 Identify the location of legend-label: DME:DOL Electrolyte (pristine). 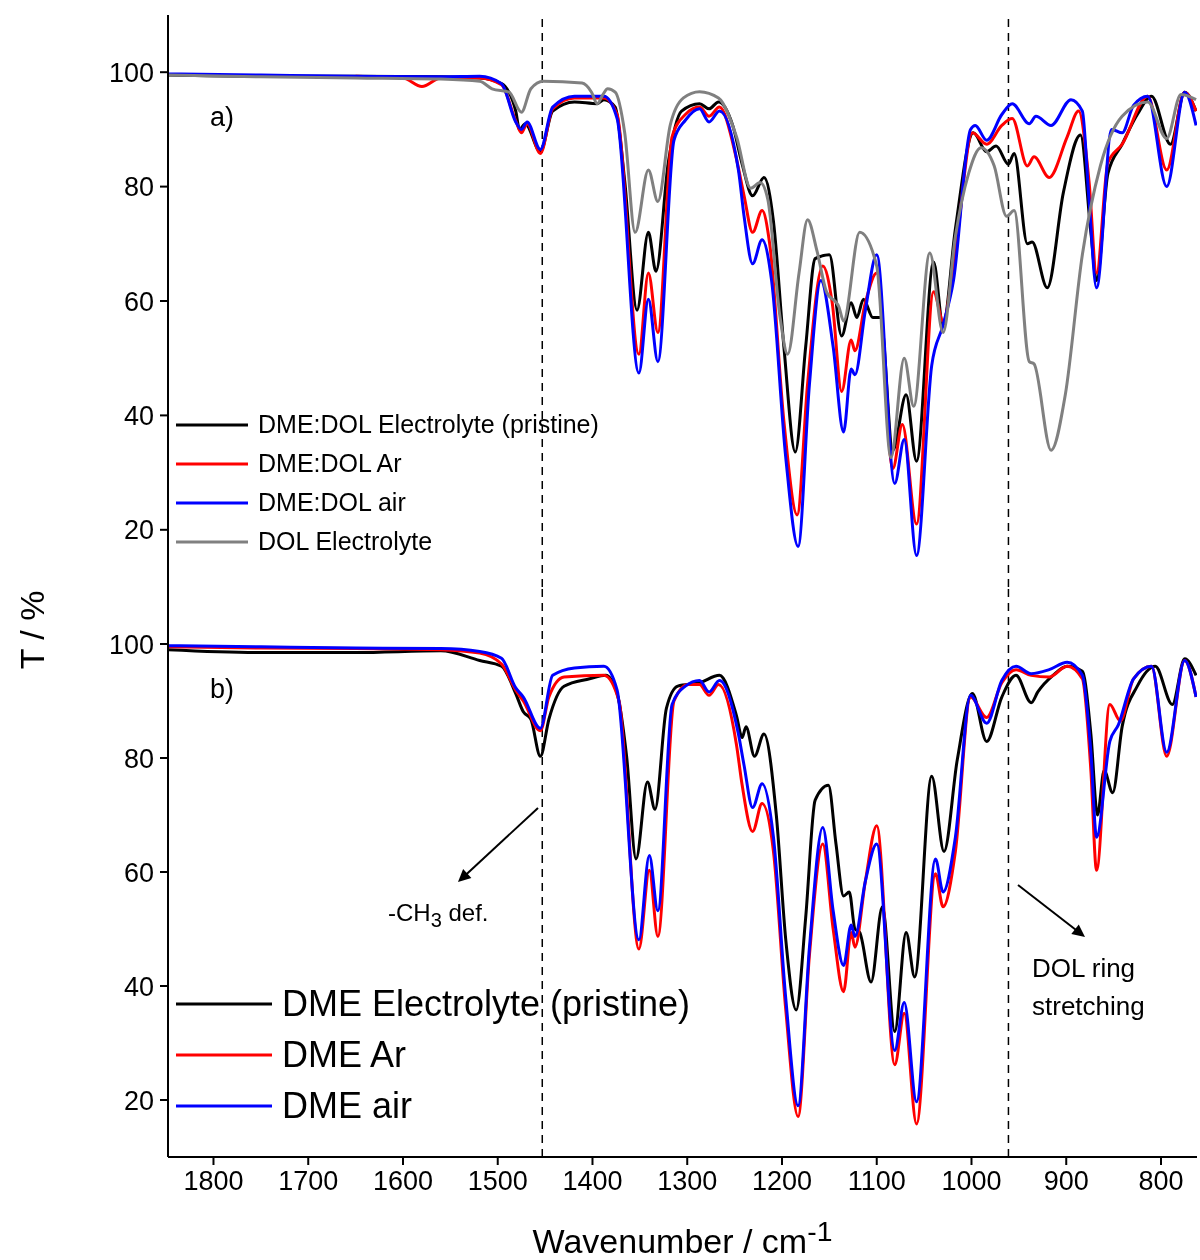
(428, 424).